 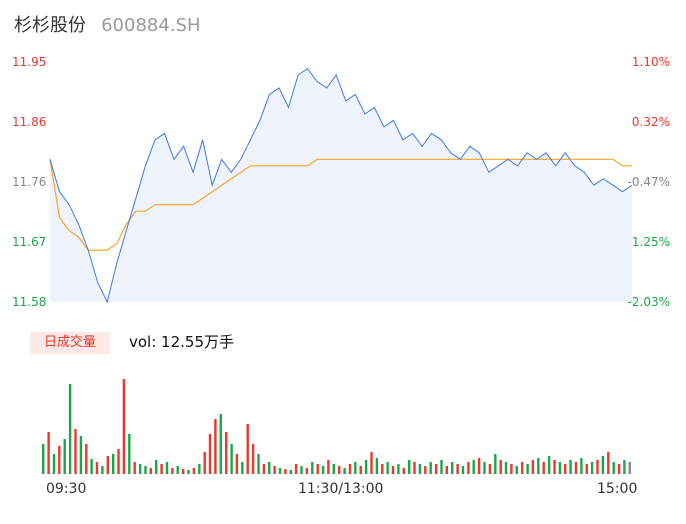 I want to click on pct-tick-label: -0.47%, so click(x=648, y=182).